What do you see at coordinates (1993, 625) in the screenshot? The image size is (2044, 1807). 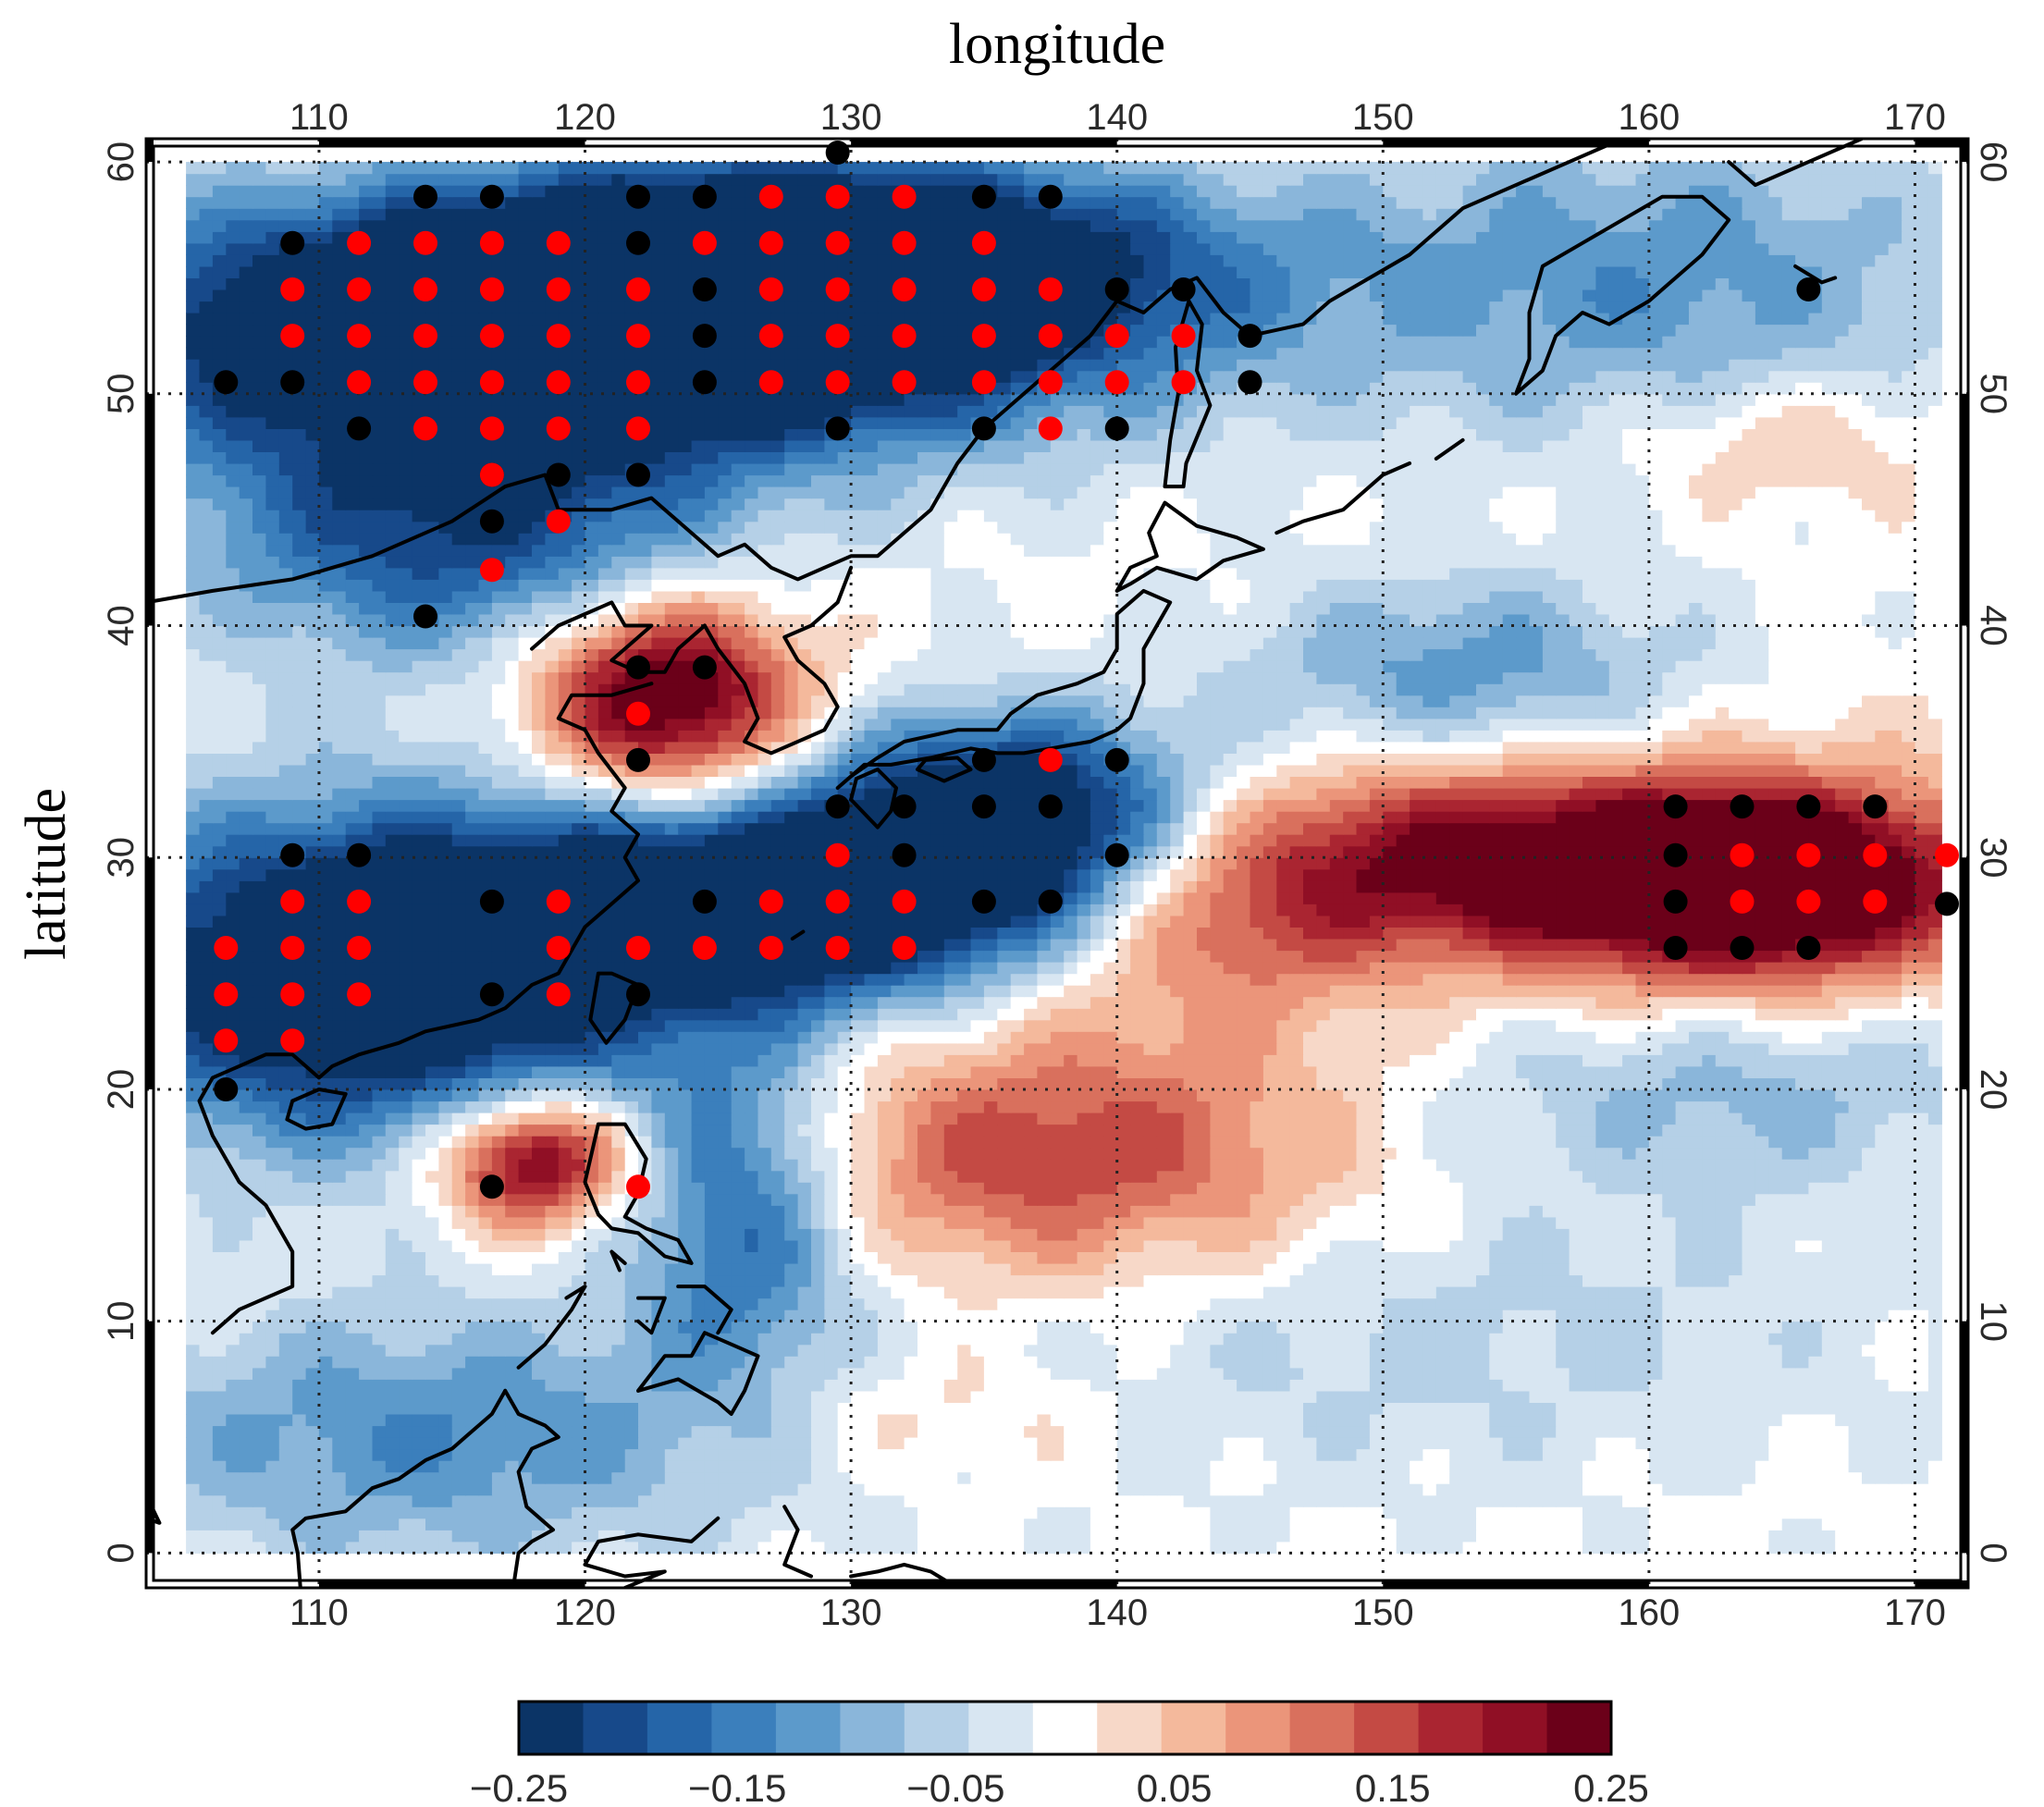 I see `lat-tick-label-right: 40` at bounding box center [1993, 625].